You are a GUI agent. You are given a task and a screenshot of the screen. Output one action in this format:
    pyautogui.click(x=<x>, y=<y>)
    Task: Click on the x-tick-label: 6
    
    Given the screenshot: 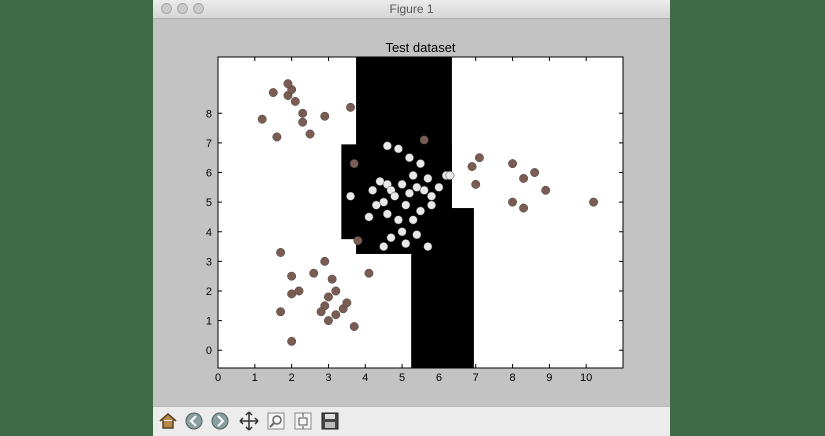 What is the action you would take?
    pyautogui.click(x=439, y=378)
    